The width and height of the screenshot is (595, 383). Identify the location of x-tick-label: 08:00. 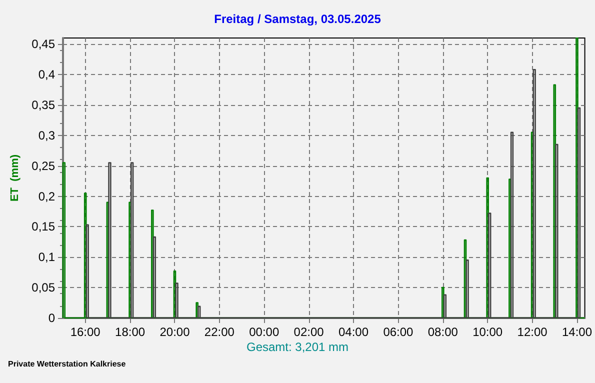
(443, 332).